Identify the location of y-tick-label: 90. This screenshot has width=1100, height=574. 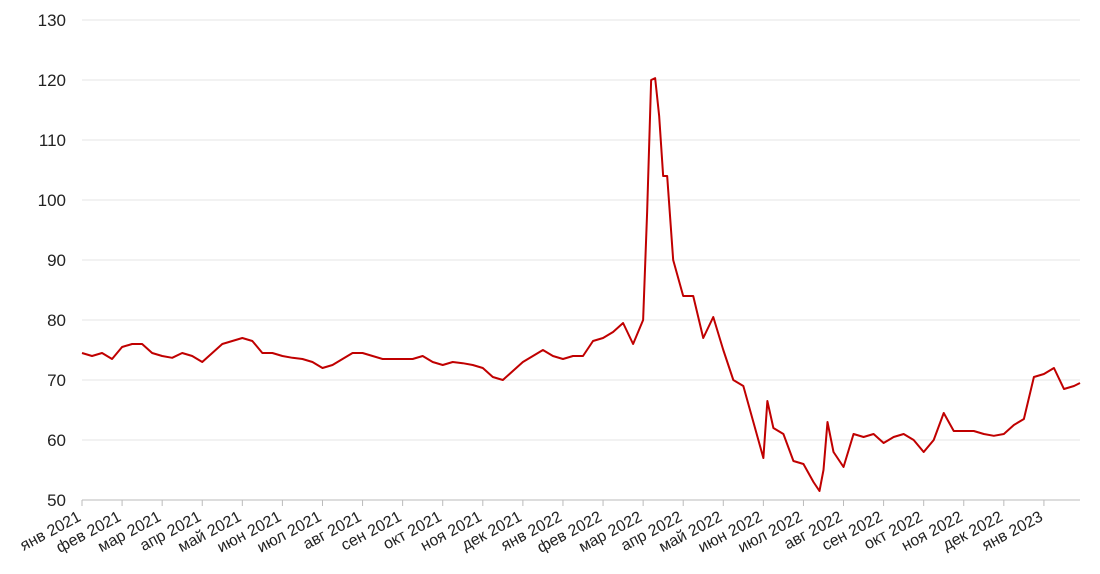
(56, 260).